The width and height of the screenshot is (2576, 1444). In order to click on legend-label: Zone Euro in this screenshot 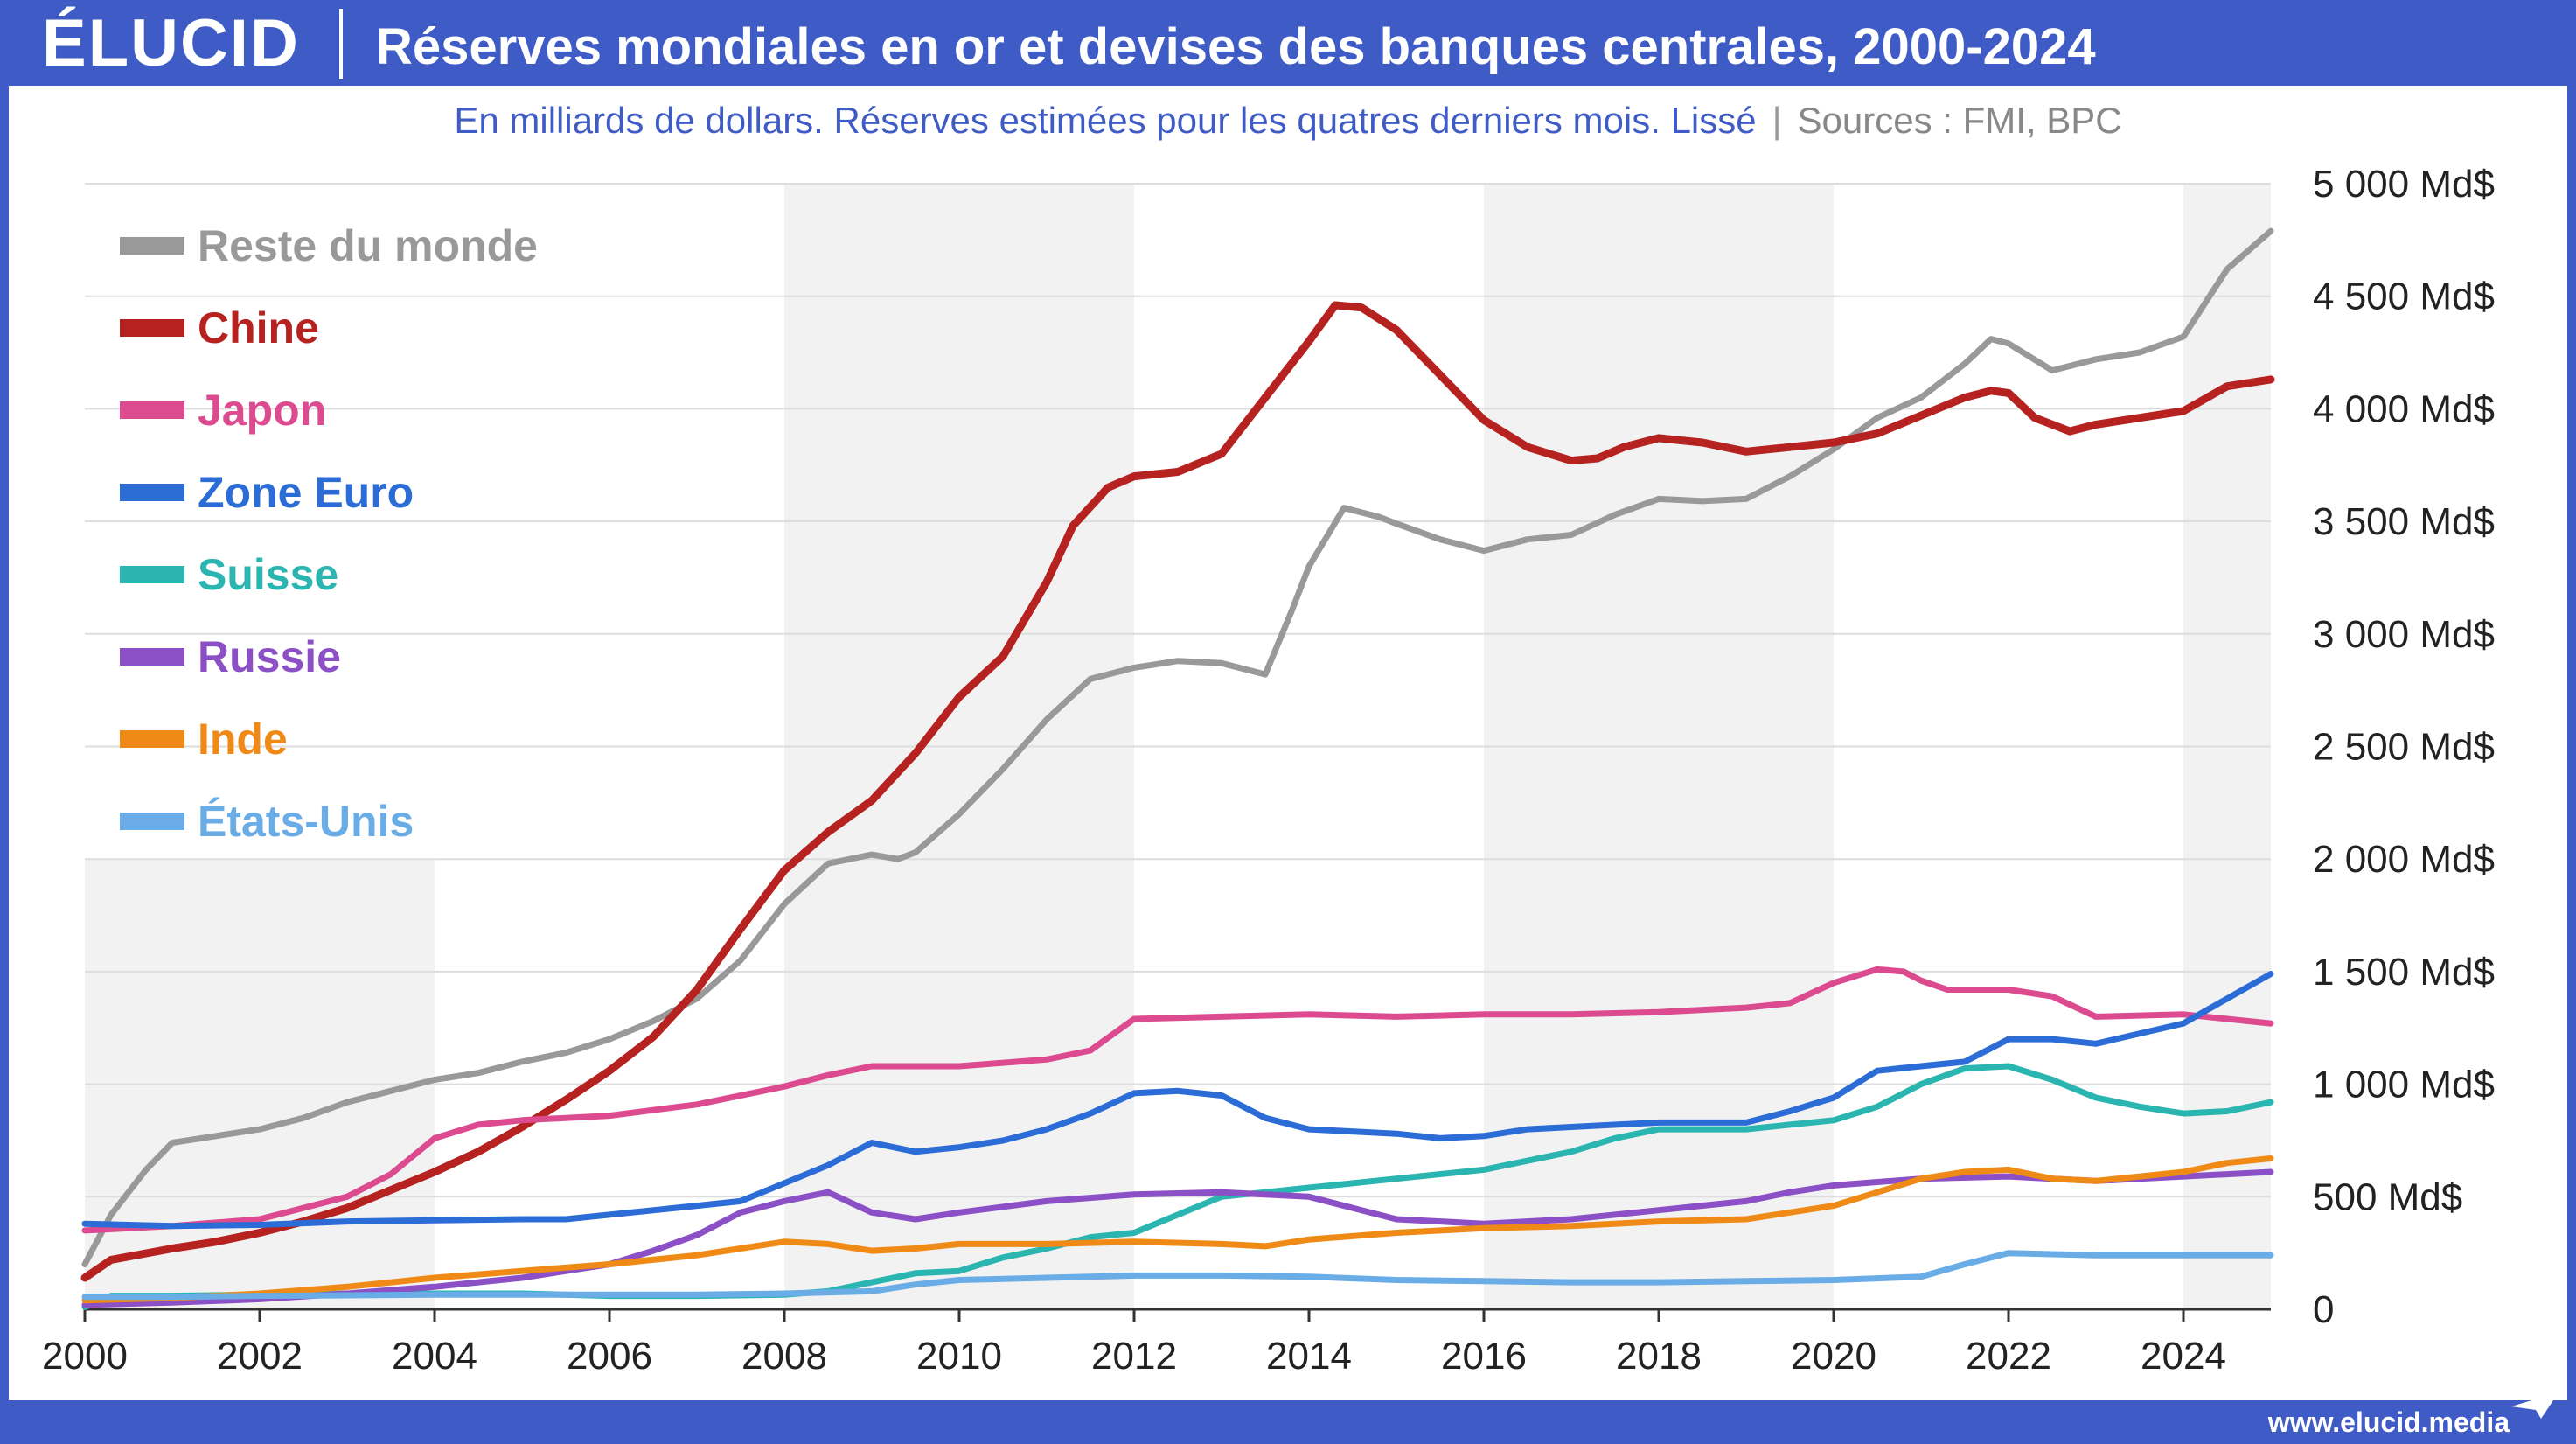, I will do `click(306, 492)`.